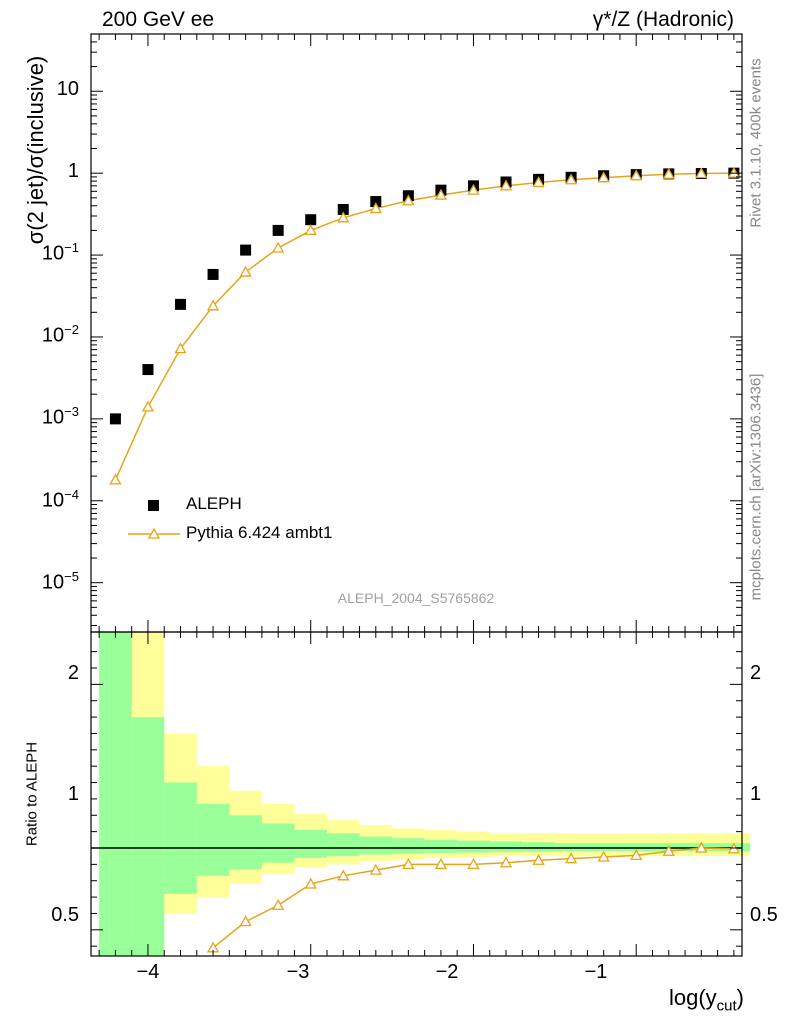  I want to click on legend-mc-marker, so click(154, 533).